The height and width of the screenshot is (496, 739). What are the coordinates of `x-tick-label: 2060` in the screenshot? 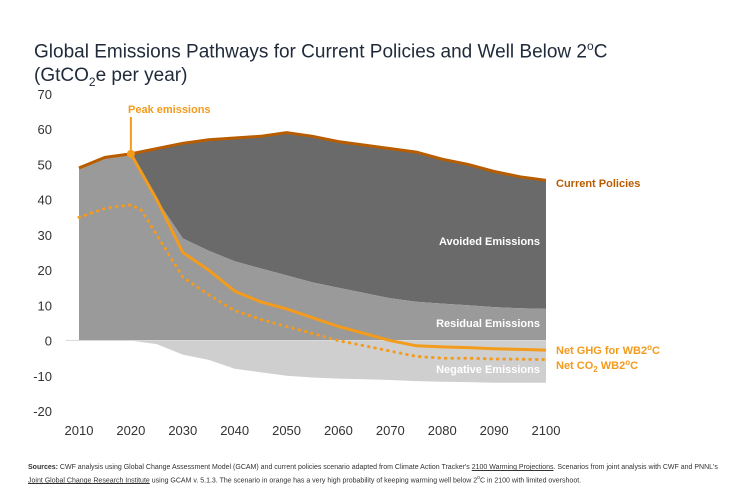 It's located at (338, 430).